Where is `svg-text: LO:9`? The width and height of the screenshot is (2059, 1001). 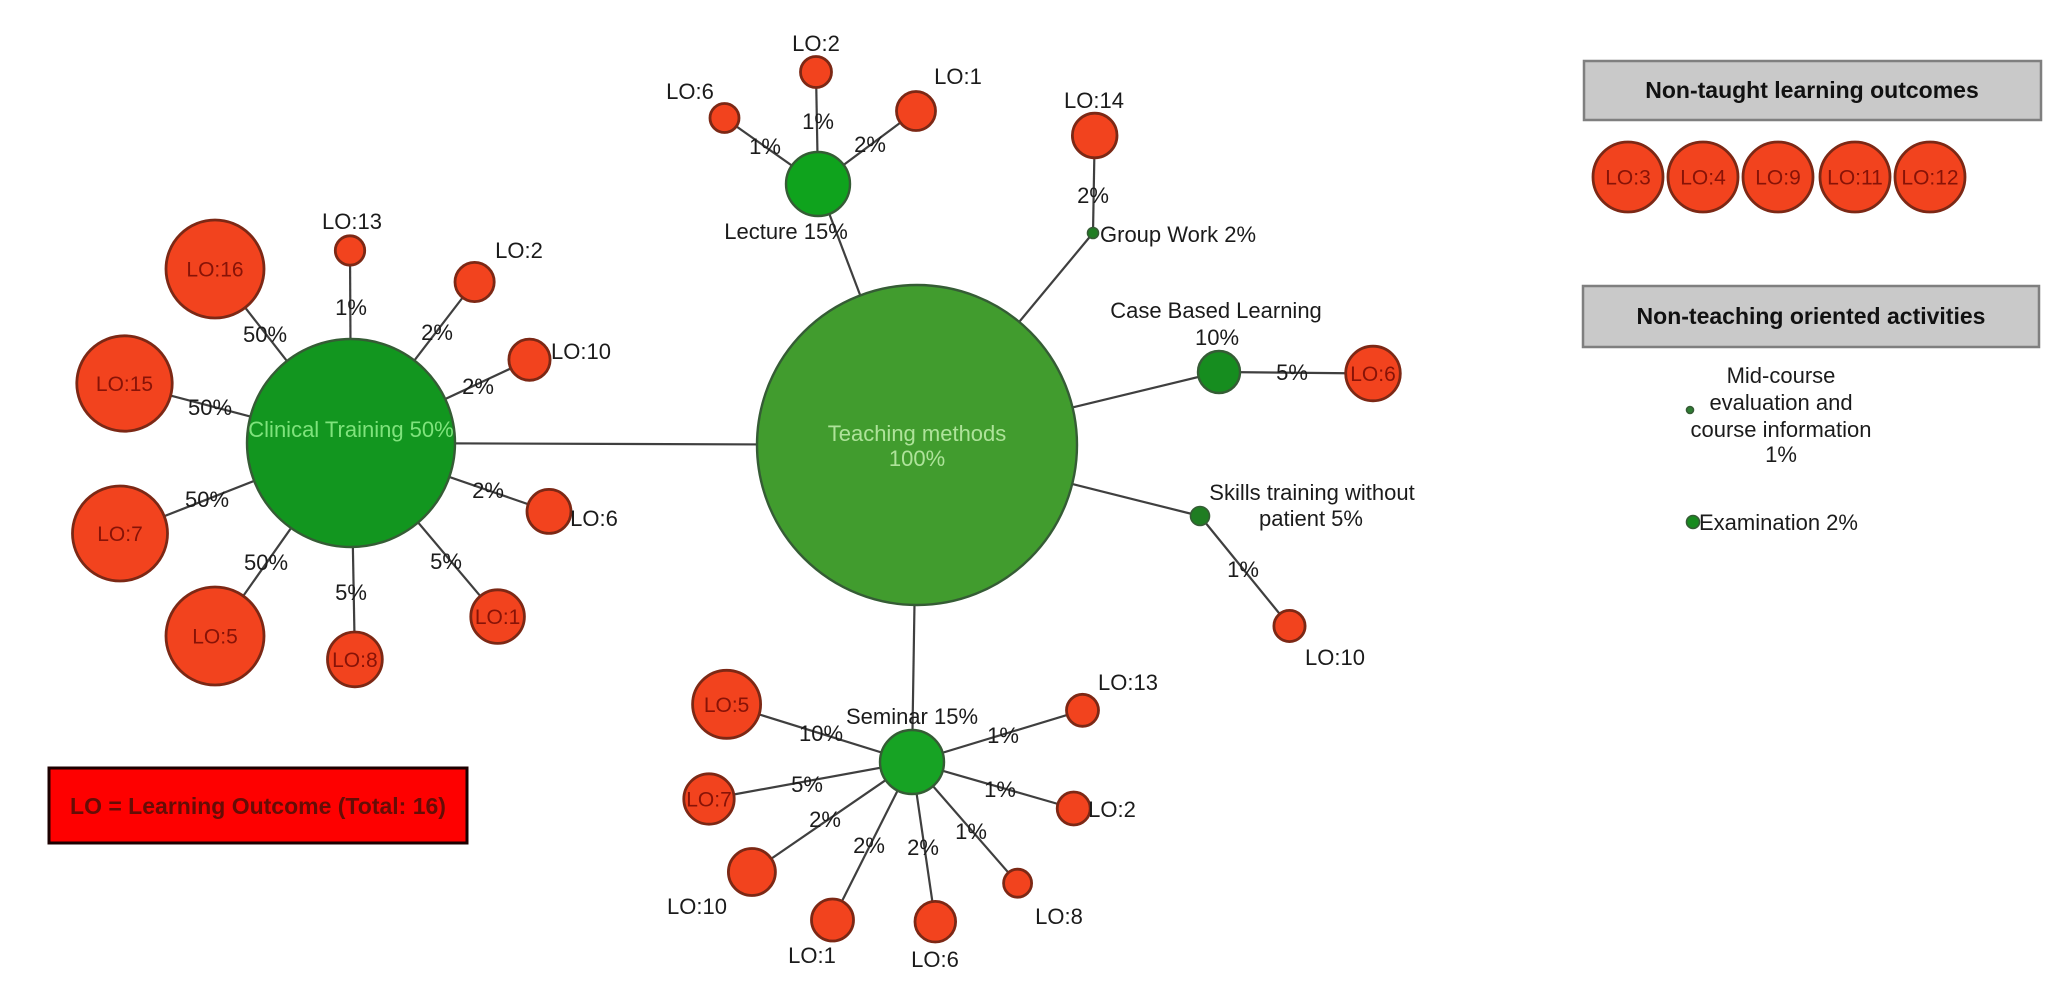 svg-text: LO:9 is located at coordinates (1778, 177).